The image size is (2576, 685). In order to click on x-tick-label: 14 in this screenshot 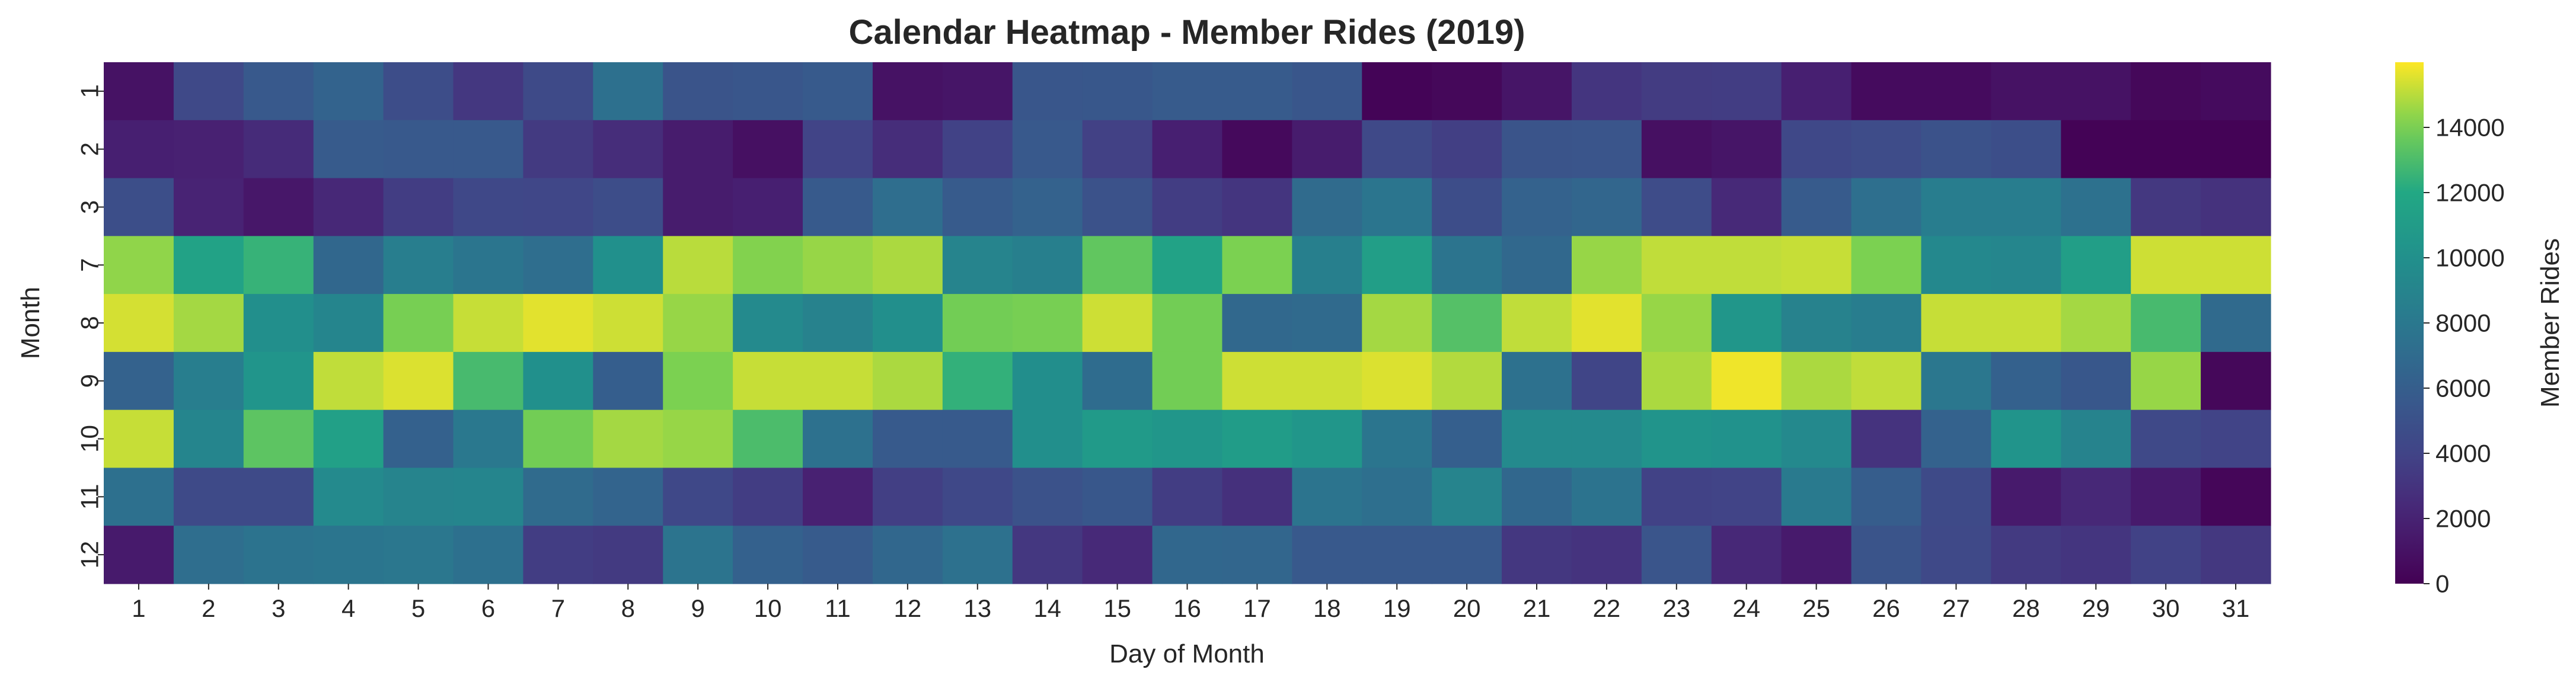, I will do `click(1047, 608)`.